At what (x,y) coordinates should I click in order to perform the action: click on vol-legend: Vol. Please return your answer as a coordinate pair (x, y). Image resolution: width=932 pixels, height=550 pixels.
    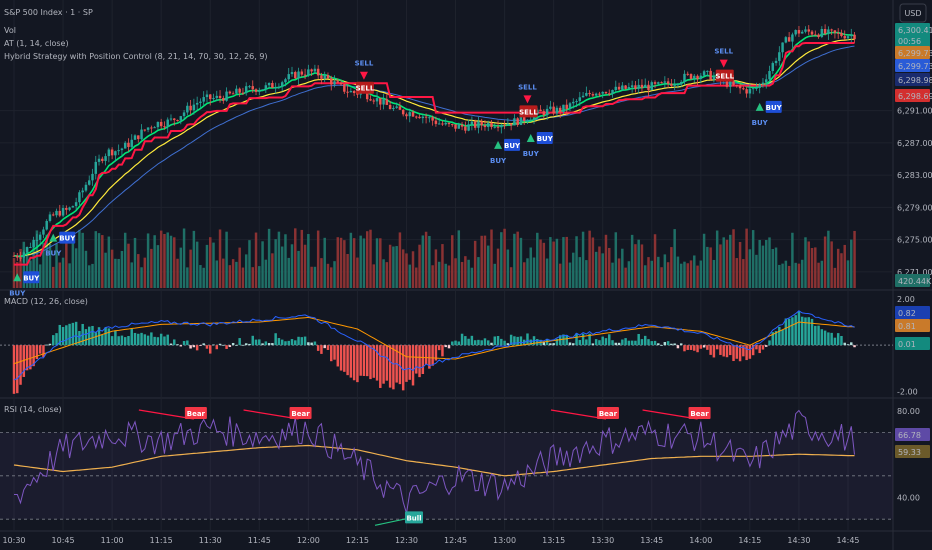
    Looking at the image, I should click on (10, 30).